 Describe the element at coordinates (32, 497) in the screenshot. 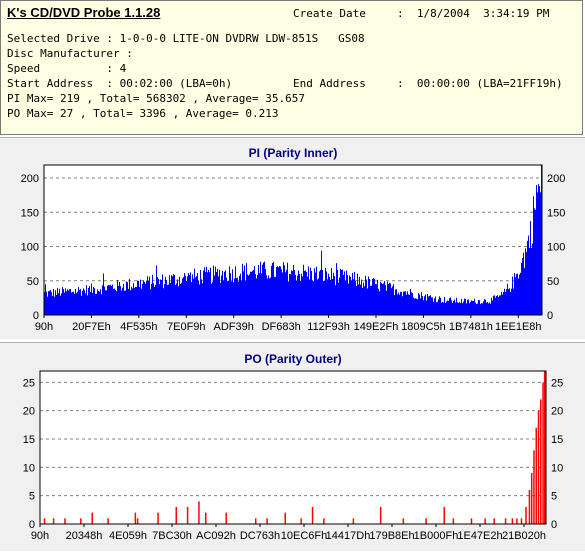

I see `y-tick-label: 5` at that location.